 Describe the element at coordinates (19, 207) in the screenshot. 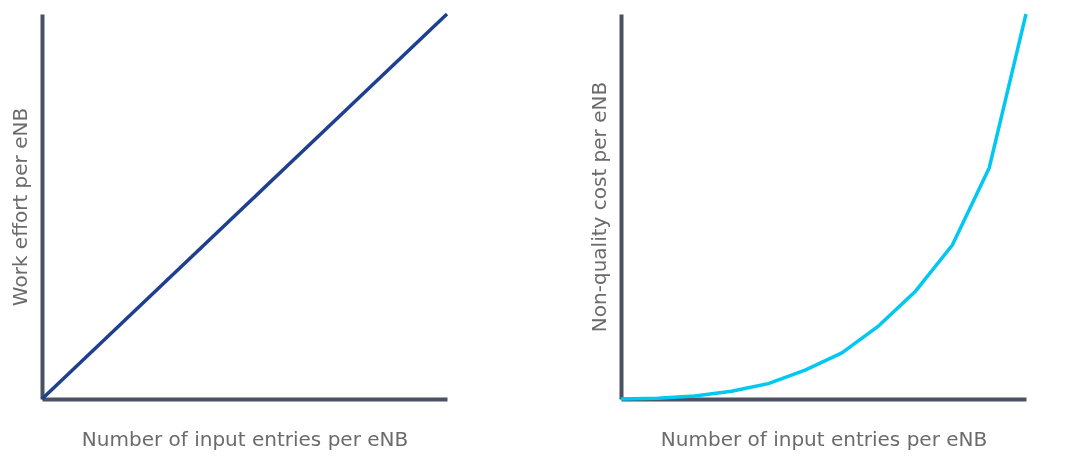

I see `y-axis-title: Work effort per eNB` at that location.